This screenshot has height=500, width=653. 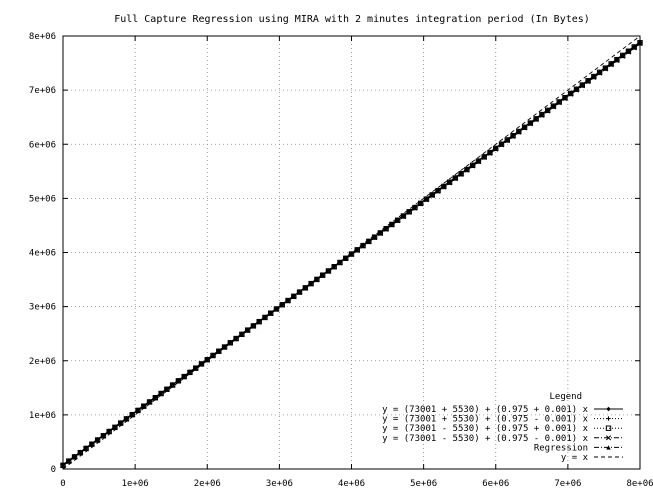 What do you see at coordinates (42, 91) in the screenshot?
I see `y-tick-label: 7e+06` at bounding box center [42, 91].